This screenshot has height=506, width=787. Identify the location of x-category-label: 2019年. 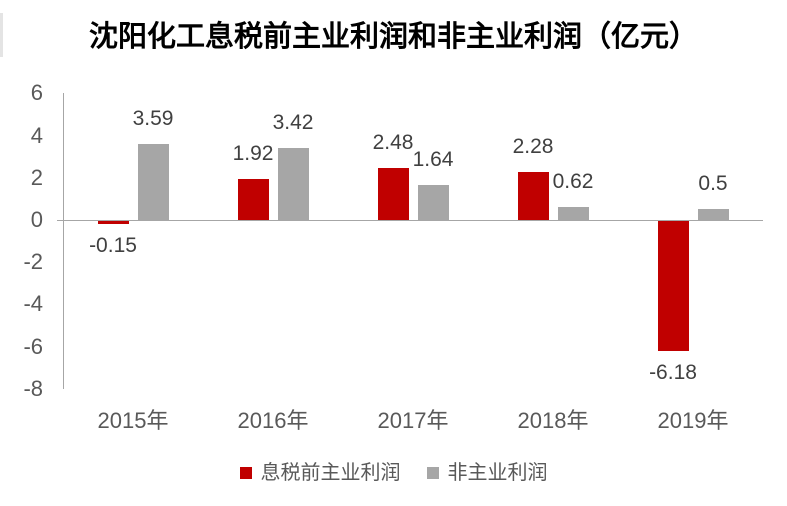
(693, 420).